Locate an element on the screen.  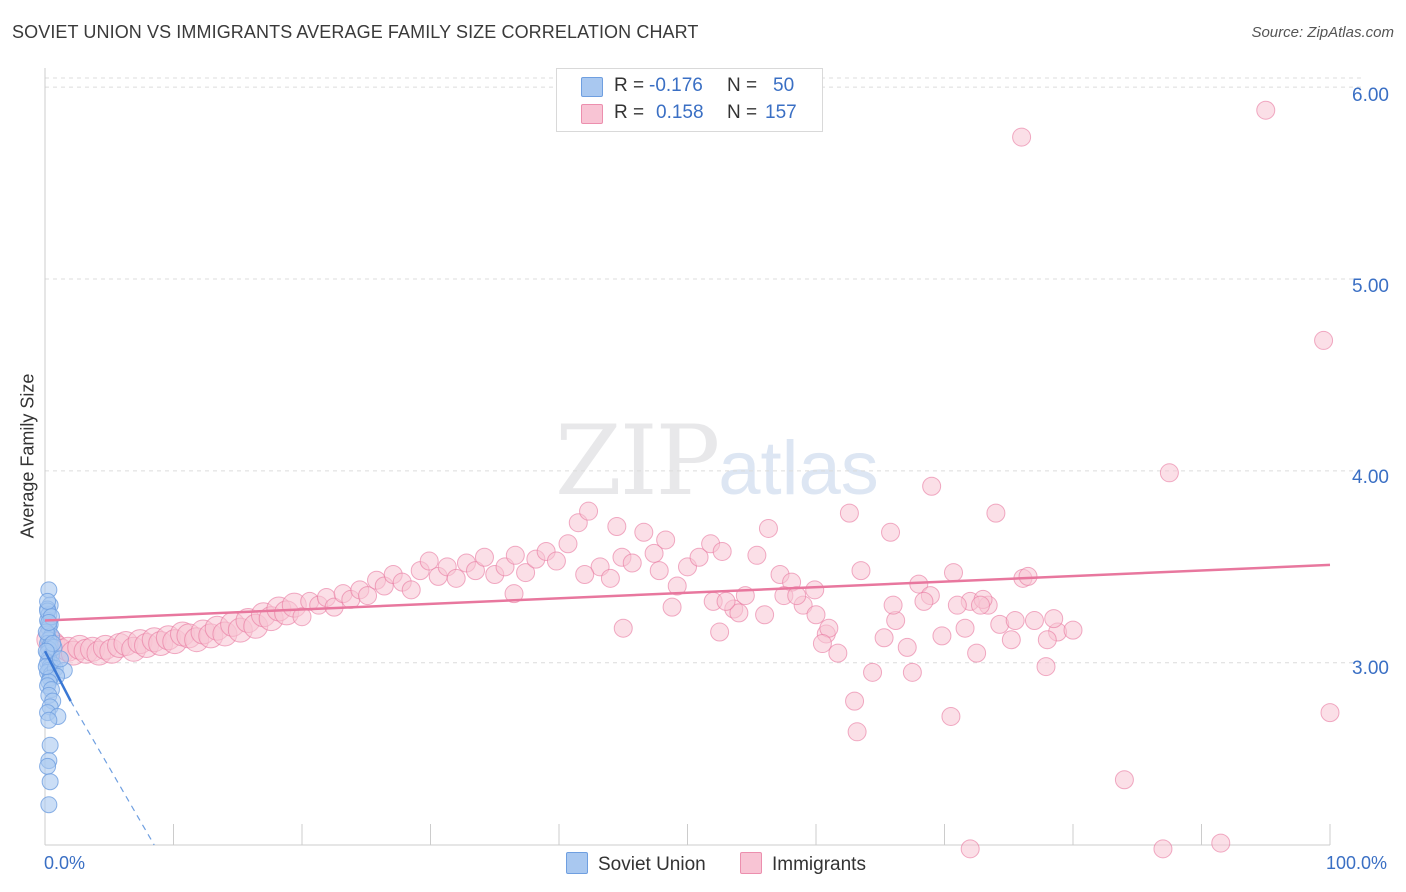
bottom-legend-label-immigrants: Immigrants is located at coordinates (819, 864).